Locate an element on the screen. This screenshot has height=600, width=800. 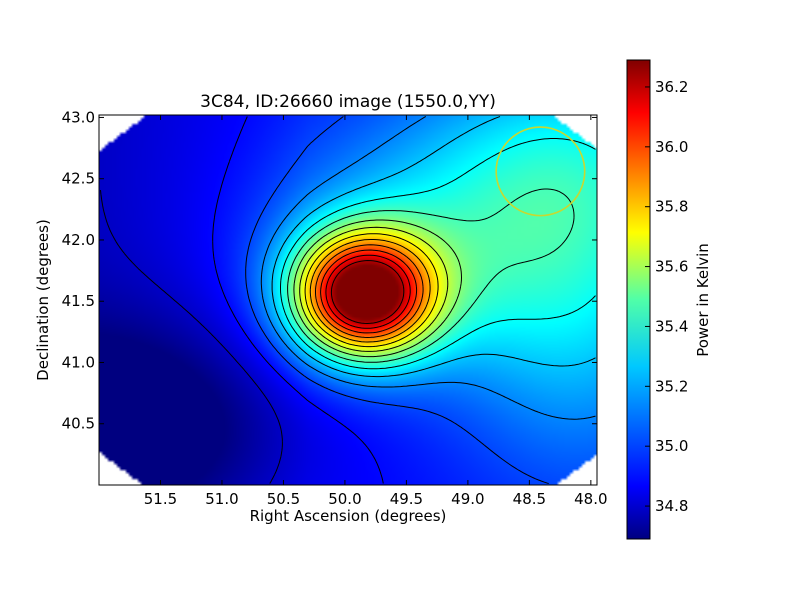
colorbar-tick-label: 35.8 is located at coordinates (671, 207).